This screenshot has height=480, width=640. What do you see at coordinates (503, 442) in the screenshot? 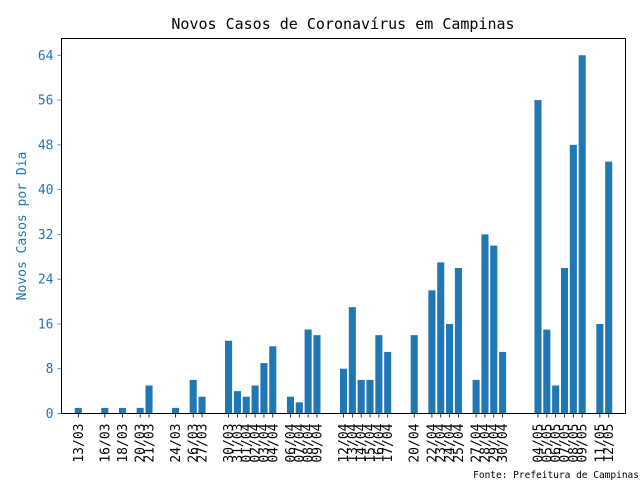
I see `x-tick-label: 30/04` at bounding box center [503, 442].